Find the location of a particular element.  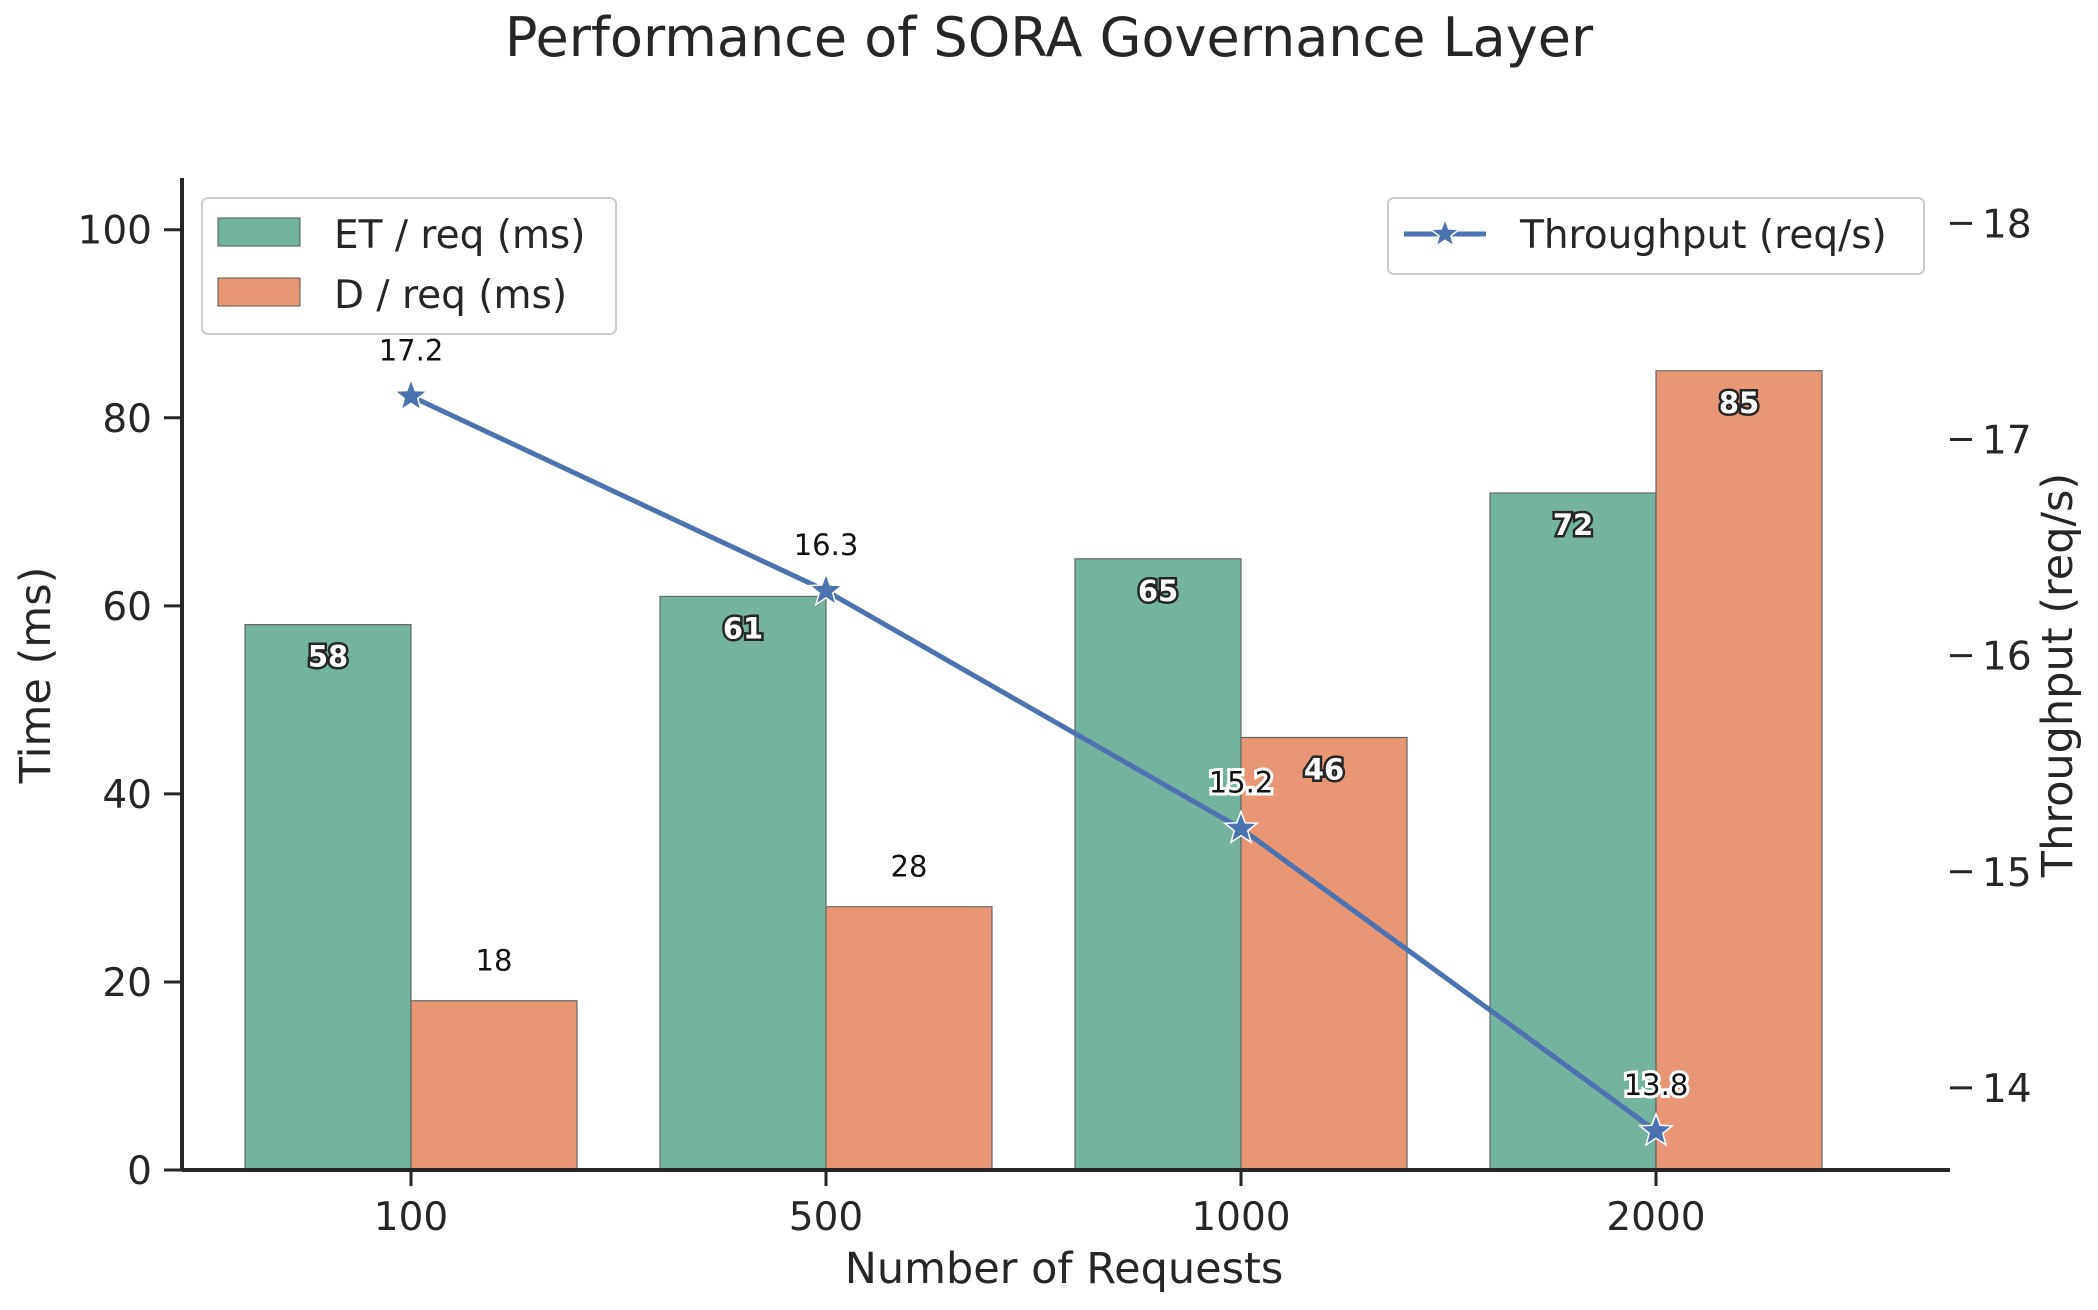

y2-tick-label-18: 18 is located at coordinates (2007, 224).